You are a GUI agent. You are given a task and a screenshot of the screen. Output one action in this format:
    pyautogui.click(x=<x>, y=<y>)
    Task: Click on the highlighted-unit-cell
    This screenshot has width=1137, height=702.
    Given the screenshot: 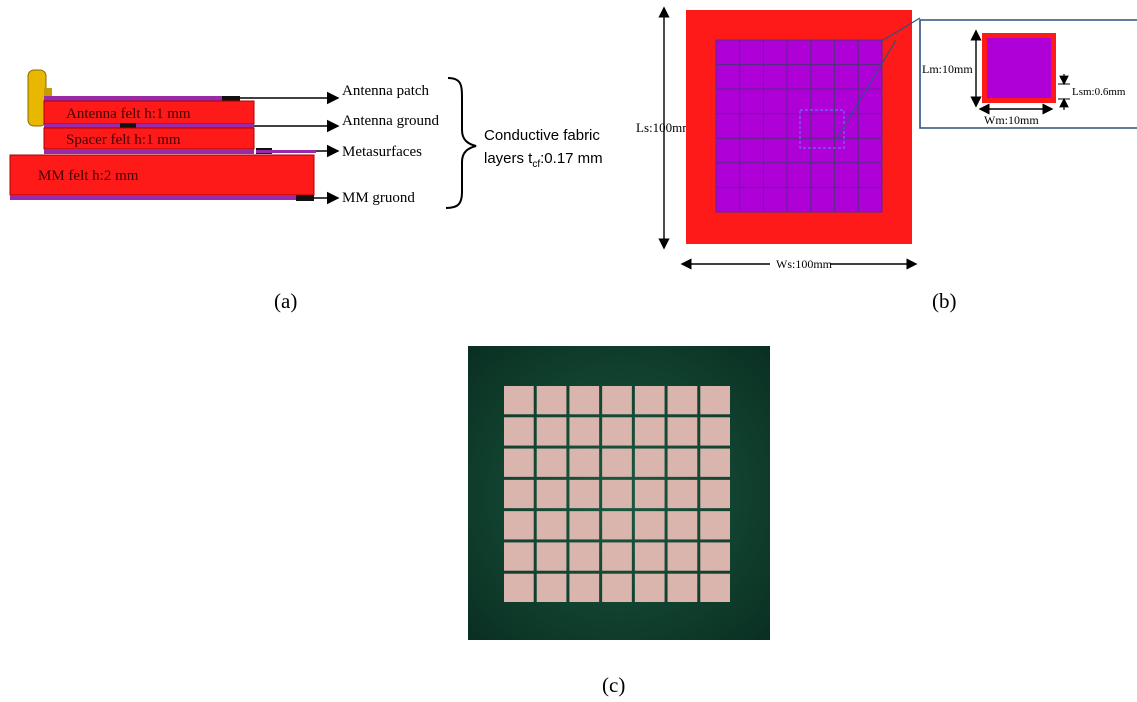 What is the action you would take?
    pyautogui.click(x=822, y=129)
    